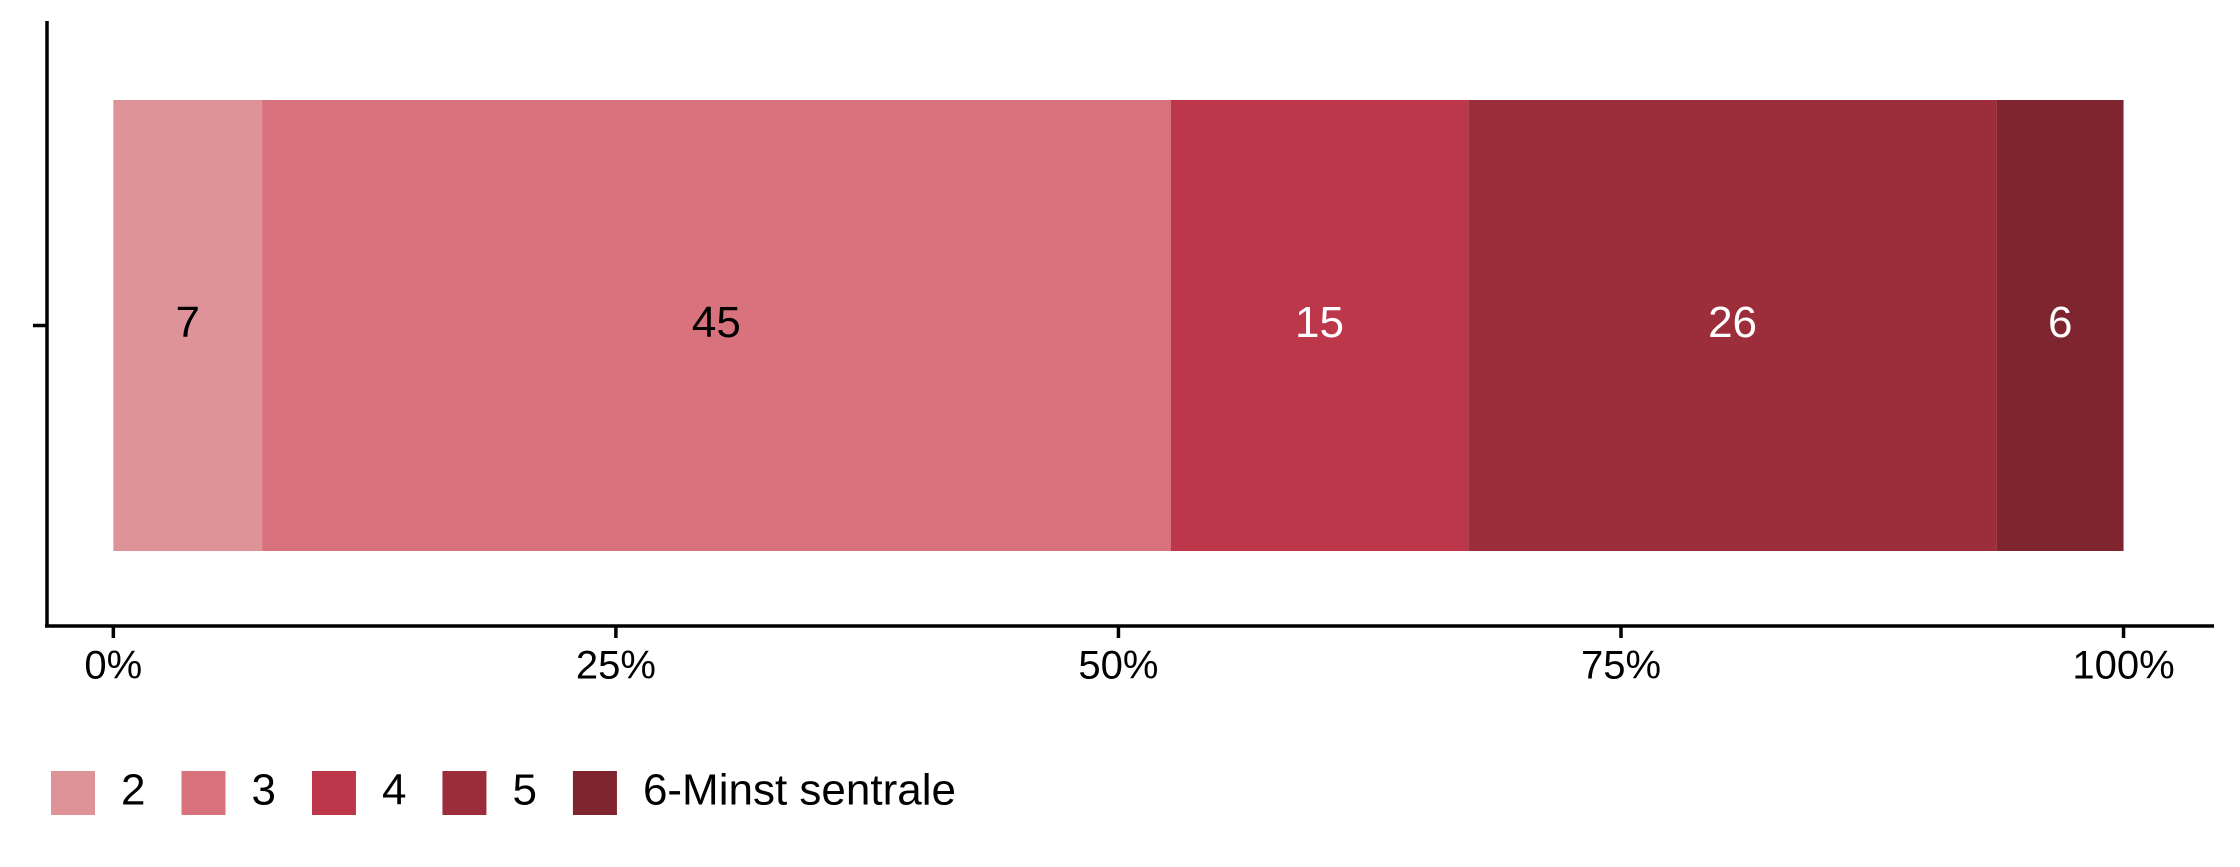 The height and width of the screenshot is (867, 2240). Describe the element at coordinates (1118, 666) in the screenshot. I see `x-tick-label: 50%` at that location.